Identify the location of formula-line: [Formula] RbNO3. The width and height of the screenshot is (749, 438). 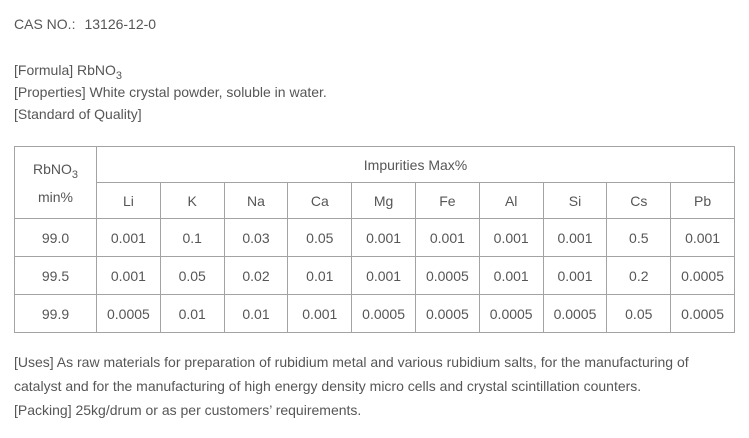
(374, 70).